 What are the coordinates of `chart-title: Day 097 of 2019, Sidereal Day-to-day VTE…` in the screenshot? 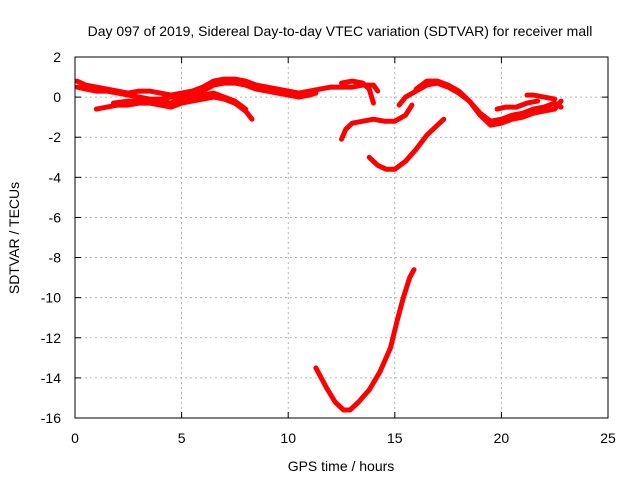 It's located at (340, 31).